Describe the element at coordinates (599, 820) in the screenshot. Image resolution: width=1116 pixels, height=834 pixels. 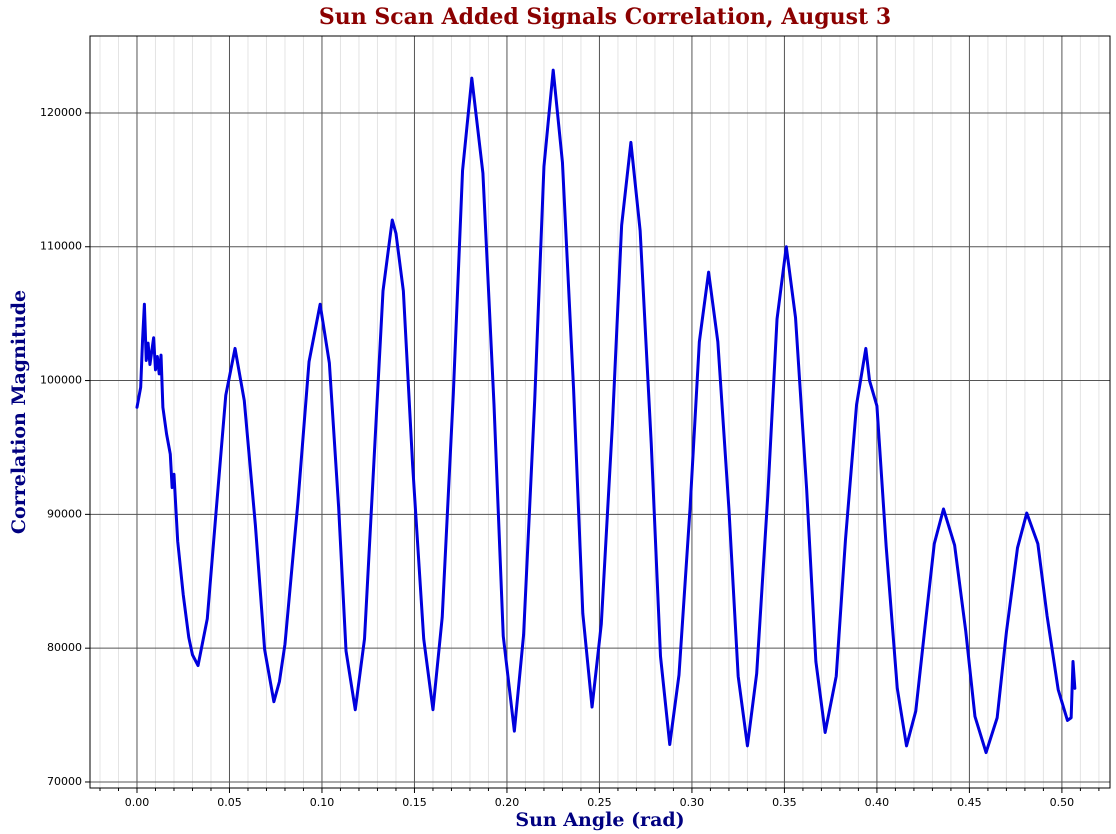
I see `x-axis-label: Sun Angle (rad)` at that location.